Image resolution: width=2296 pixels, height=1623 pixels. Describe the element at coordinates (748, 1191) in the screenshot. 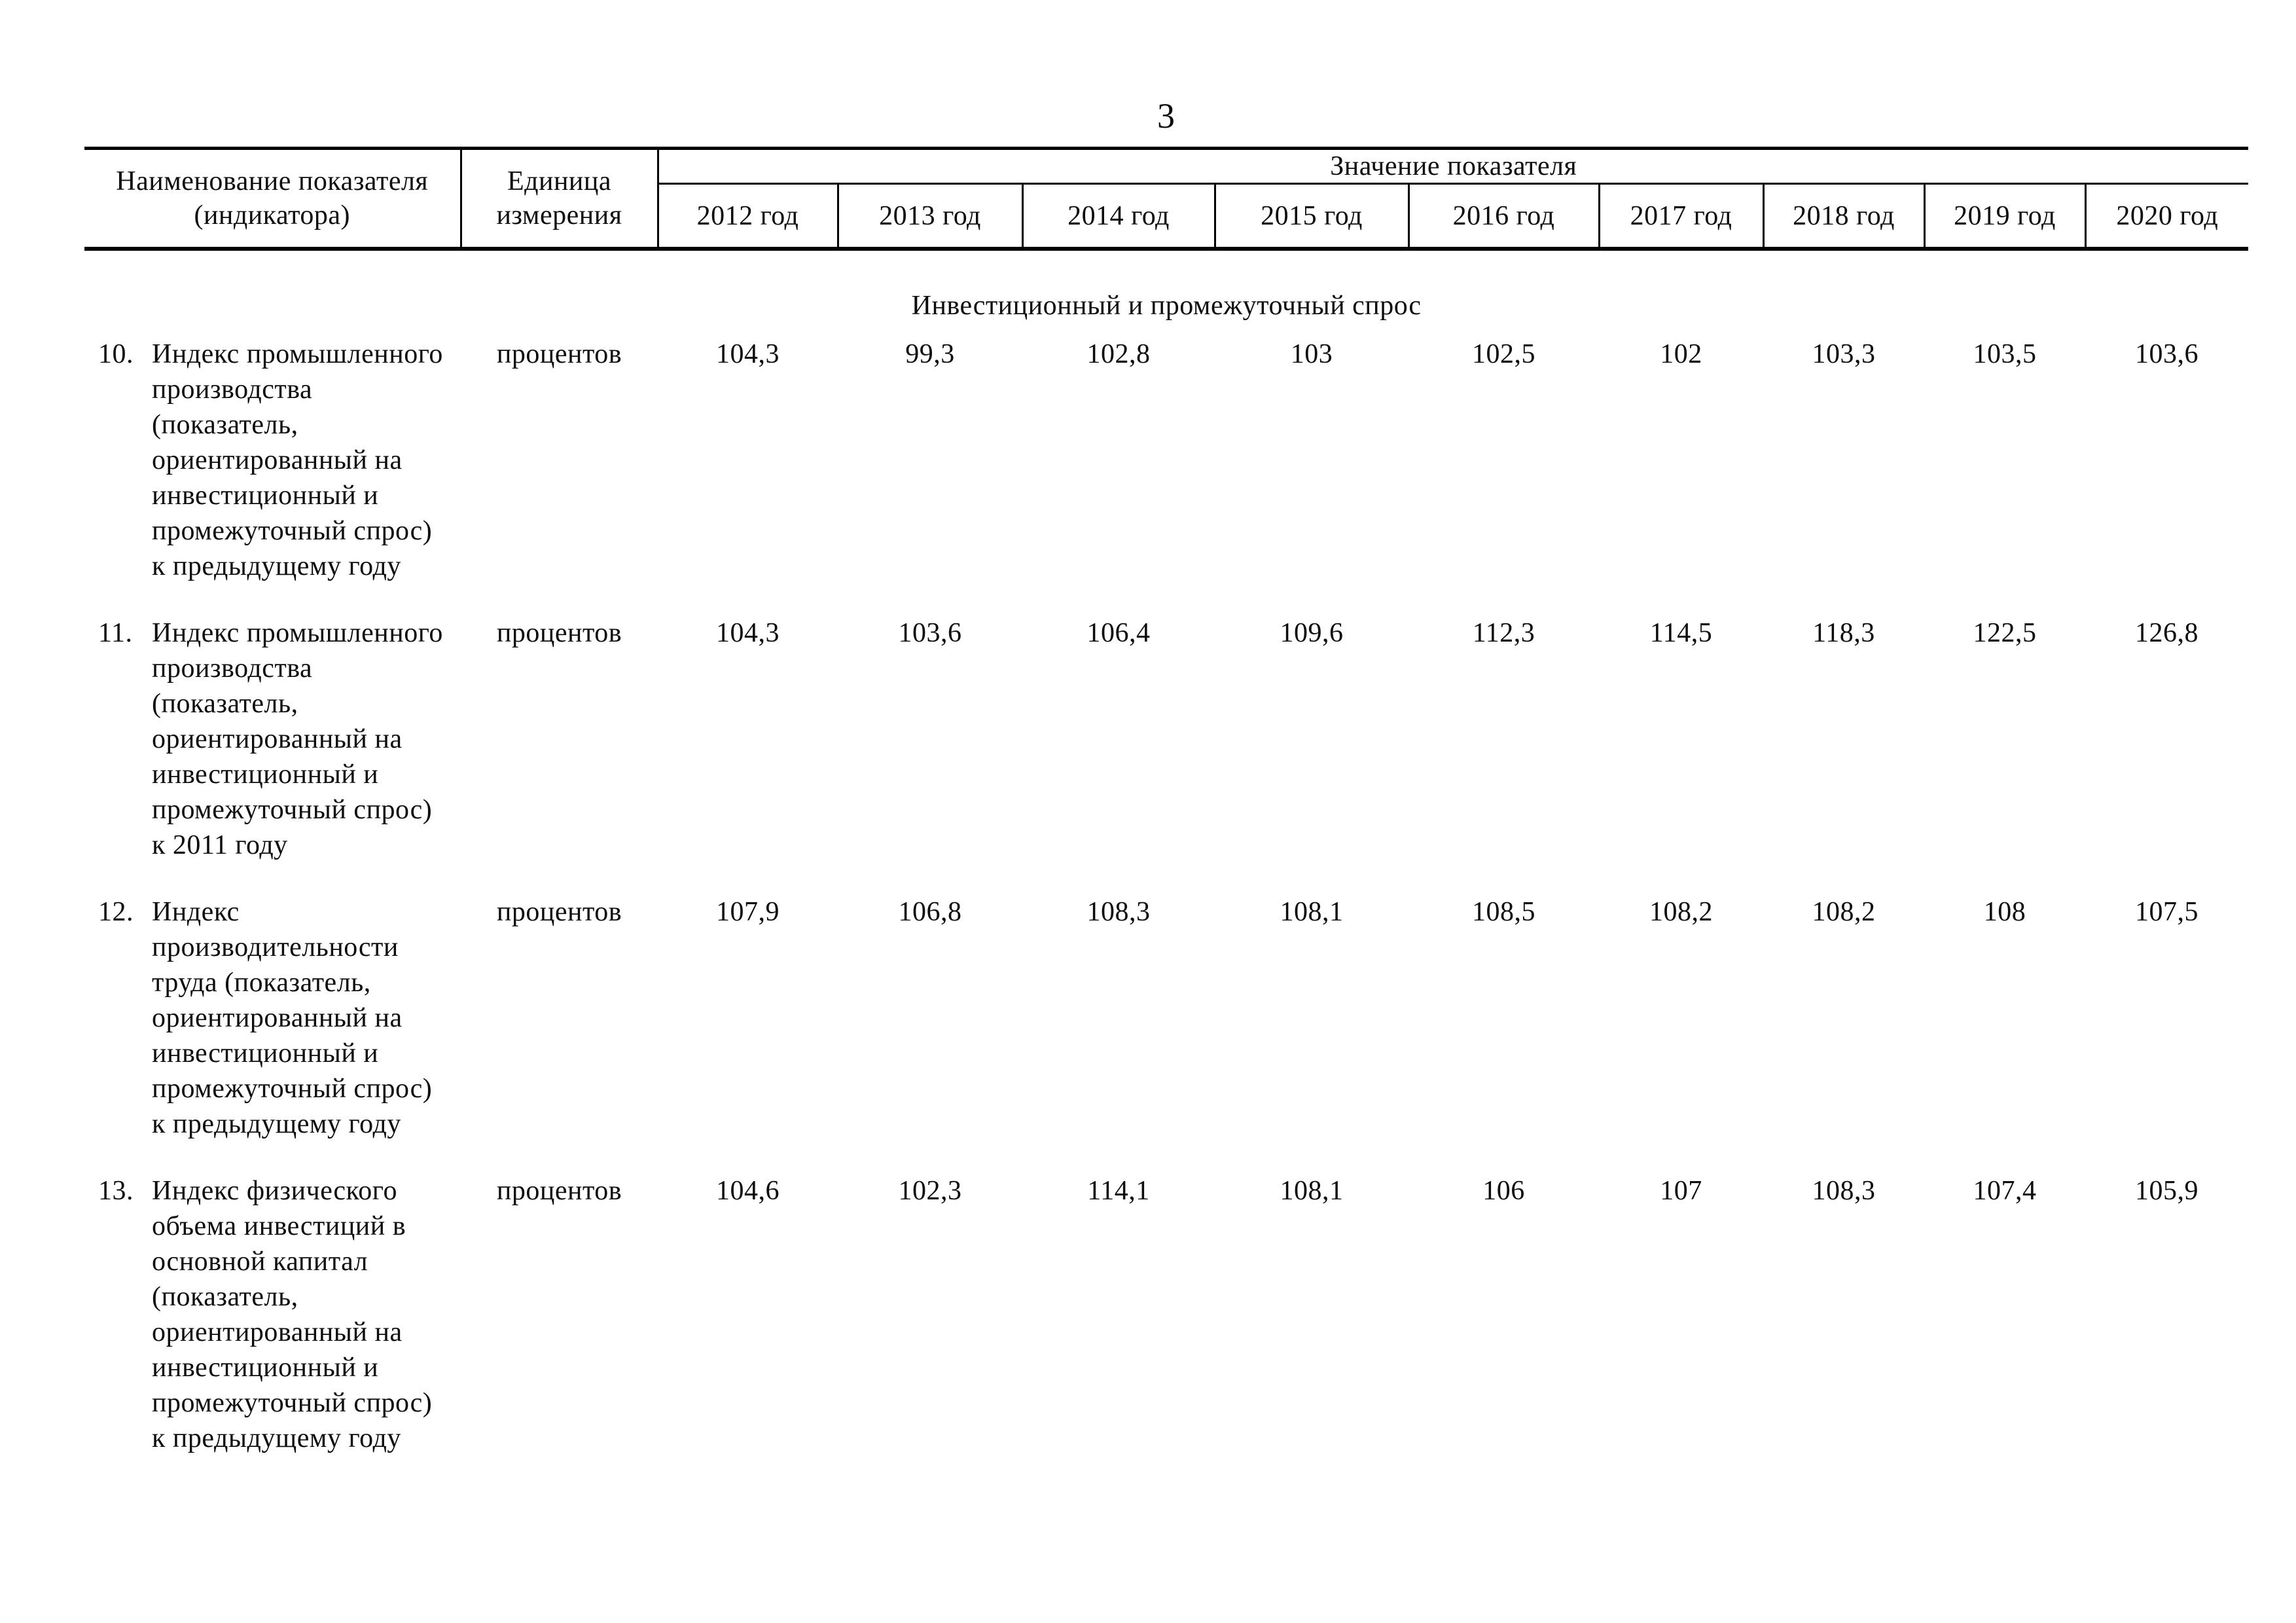

I see `value-cell: 104,6` at that location.